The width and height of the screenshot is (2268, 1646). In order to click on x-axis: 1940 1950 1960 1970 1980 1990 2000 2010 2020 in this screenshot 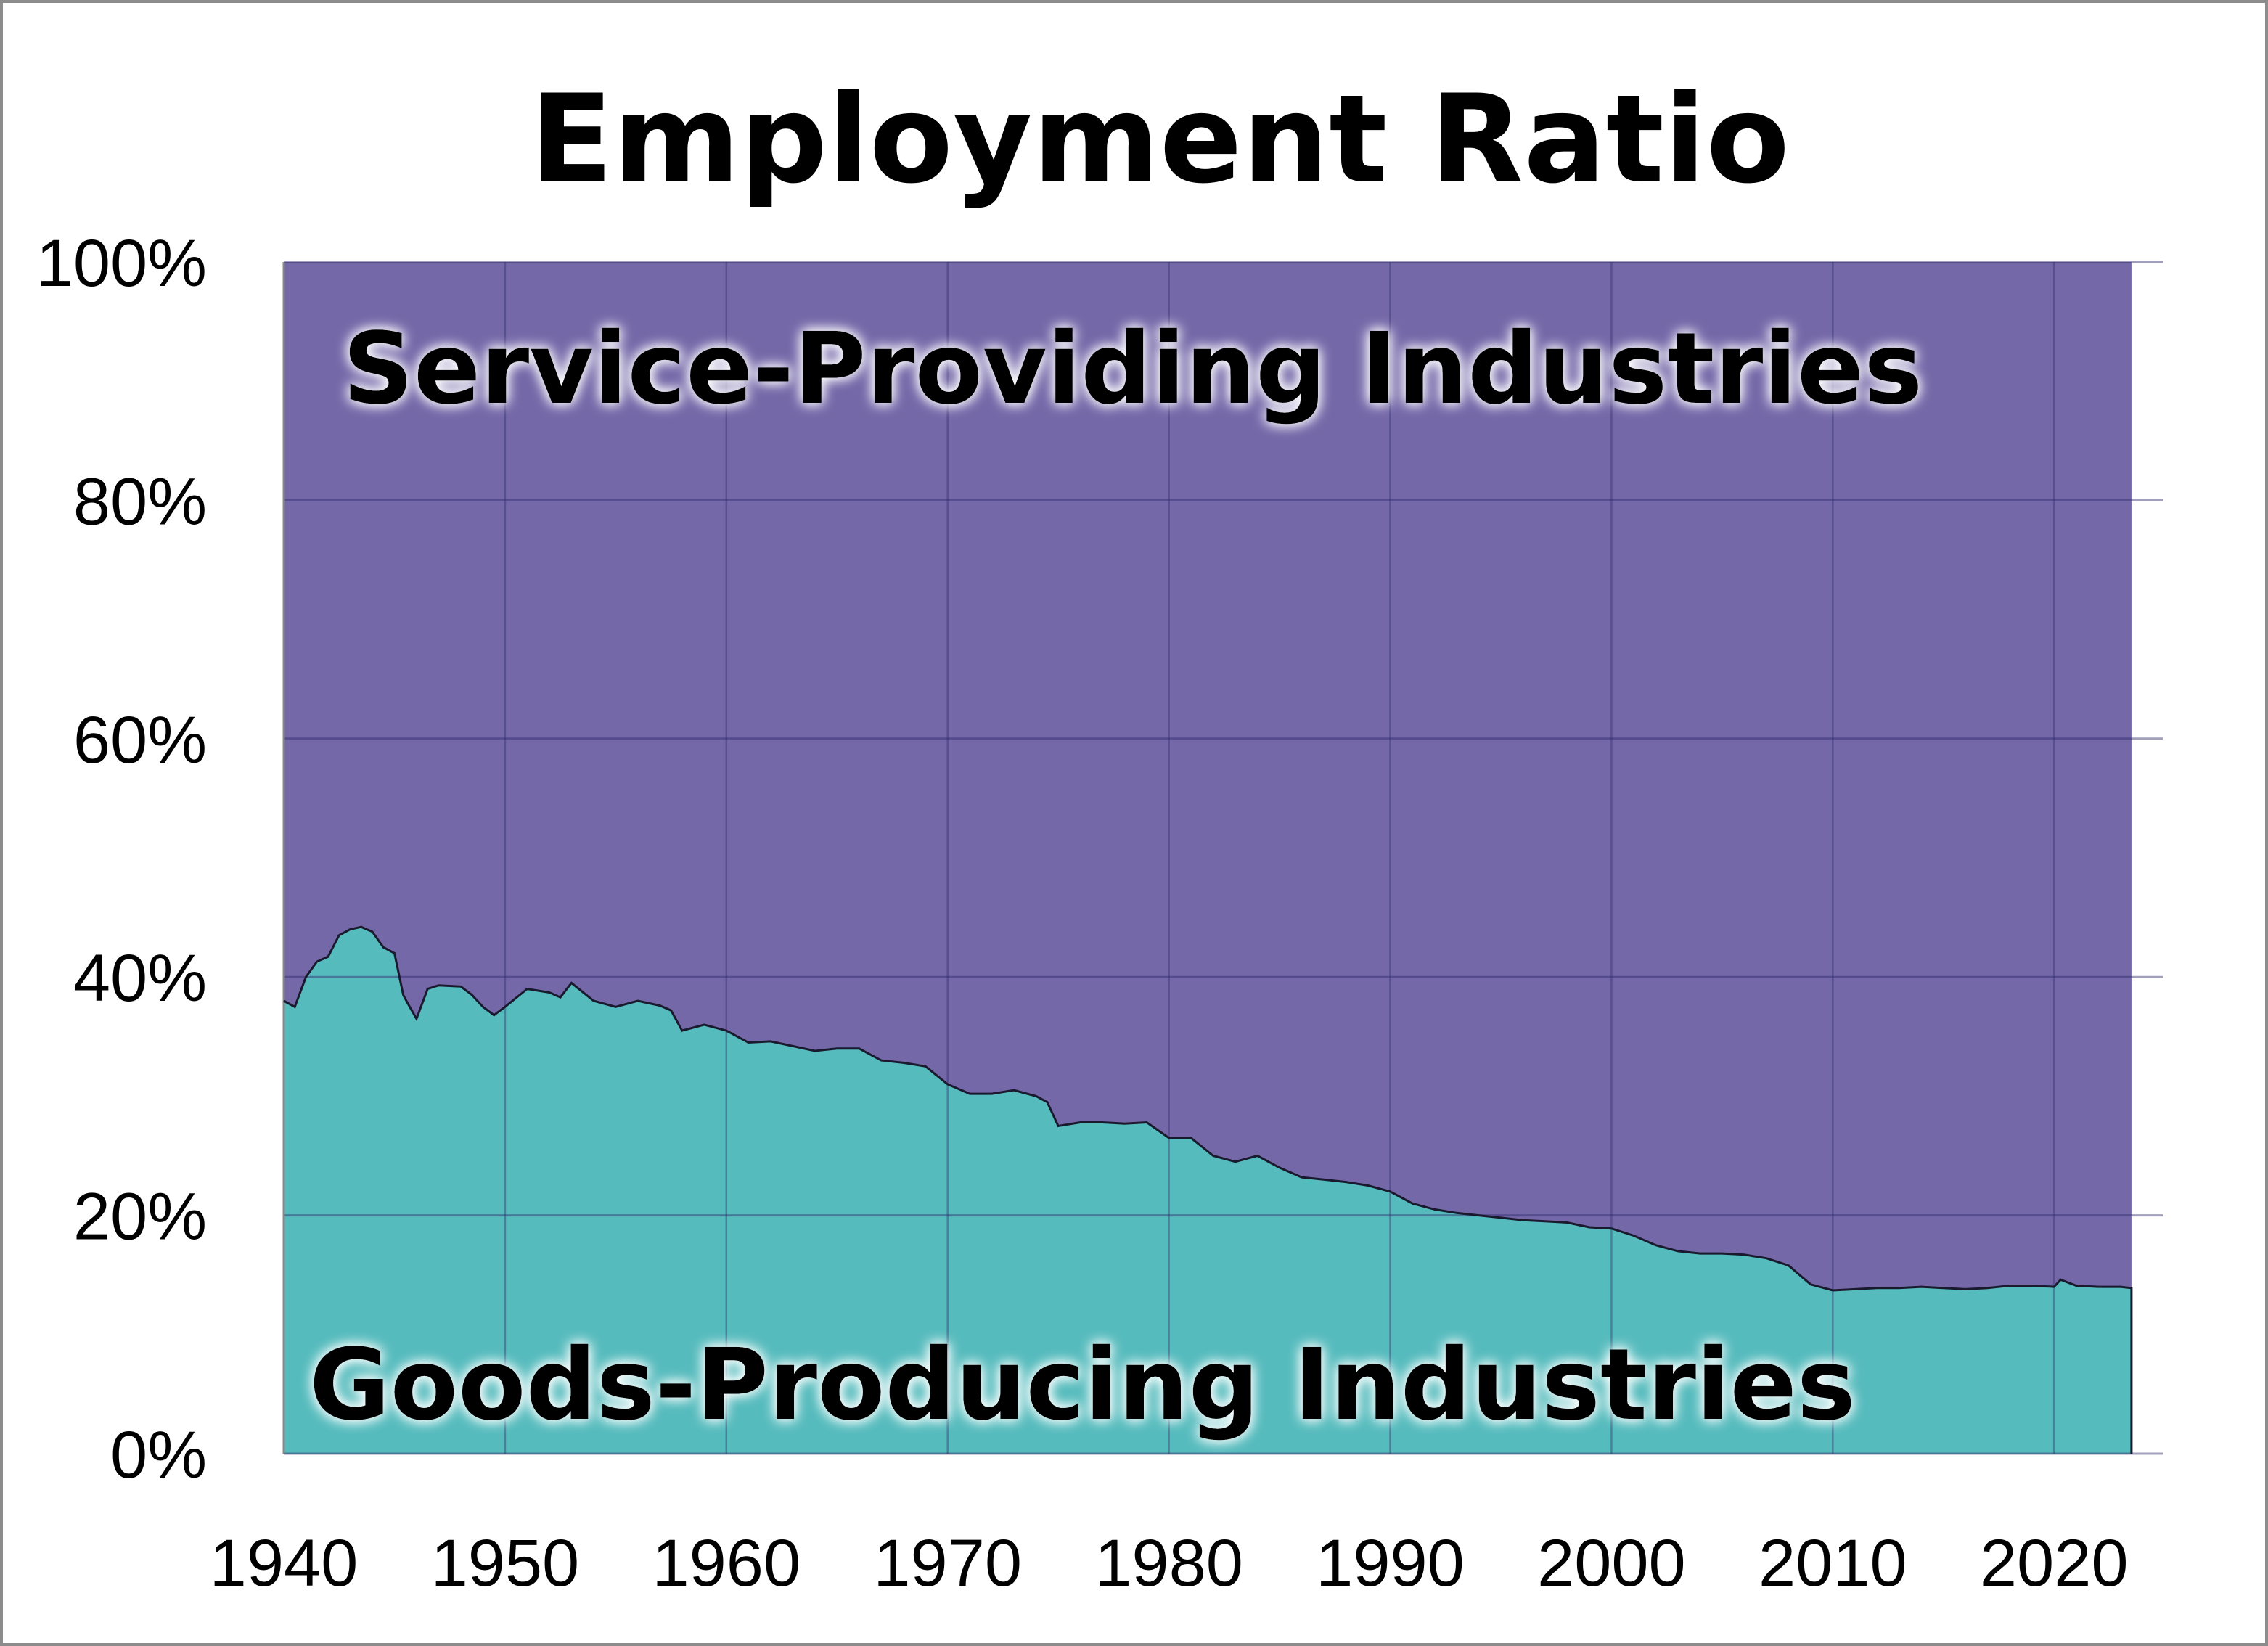, I will do `click(1169, 1563)`.